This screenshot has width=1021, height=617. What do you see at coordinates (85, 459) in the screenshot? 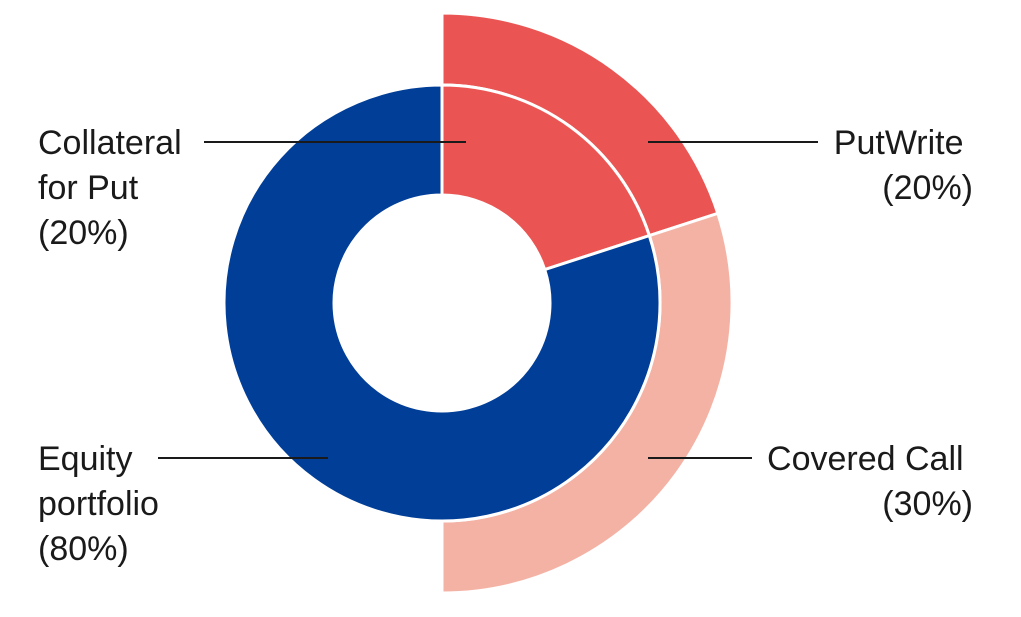
I see `label-equity-line-1: Equity` at bounding box center [85, 459].